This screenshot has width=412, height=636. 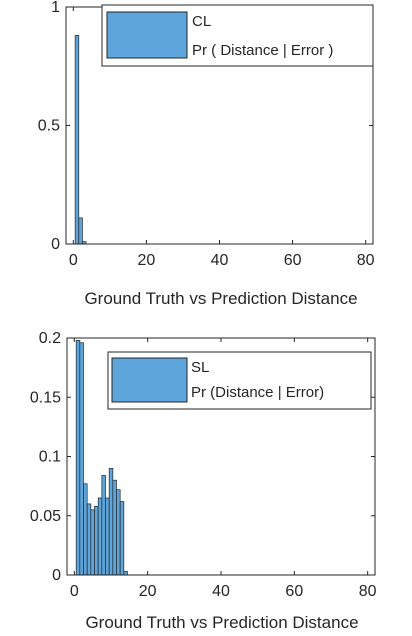 What do you see at coordinates (55, 8) in the screenshot?
I see `y-tick-label: 1` at bounding box center [55, 8].